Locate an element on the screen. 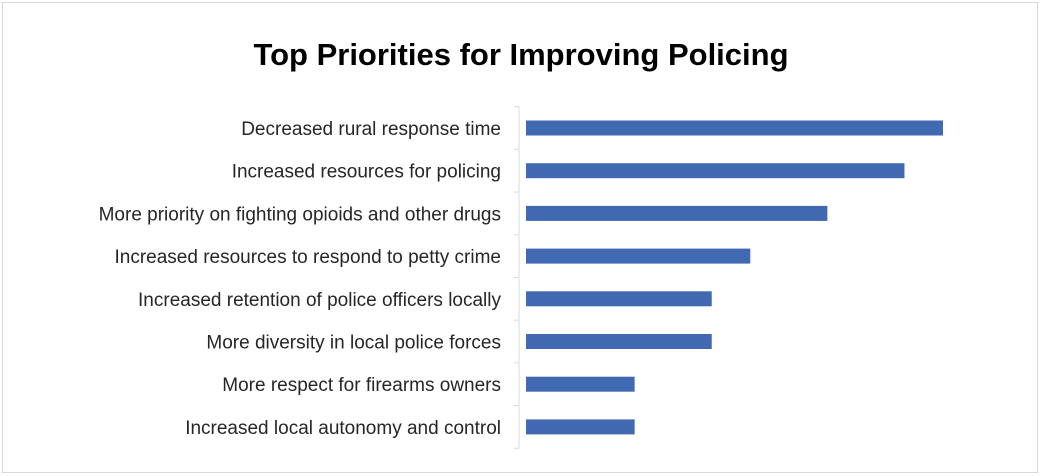  category-label: Increased resources for policing is located at coordinates (366, 172).